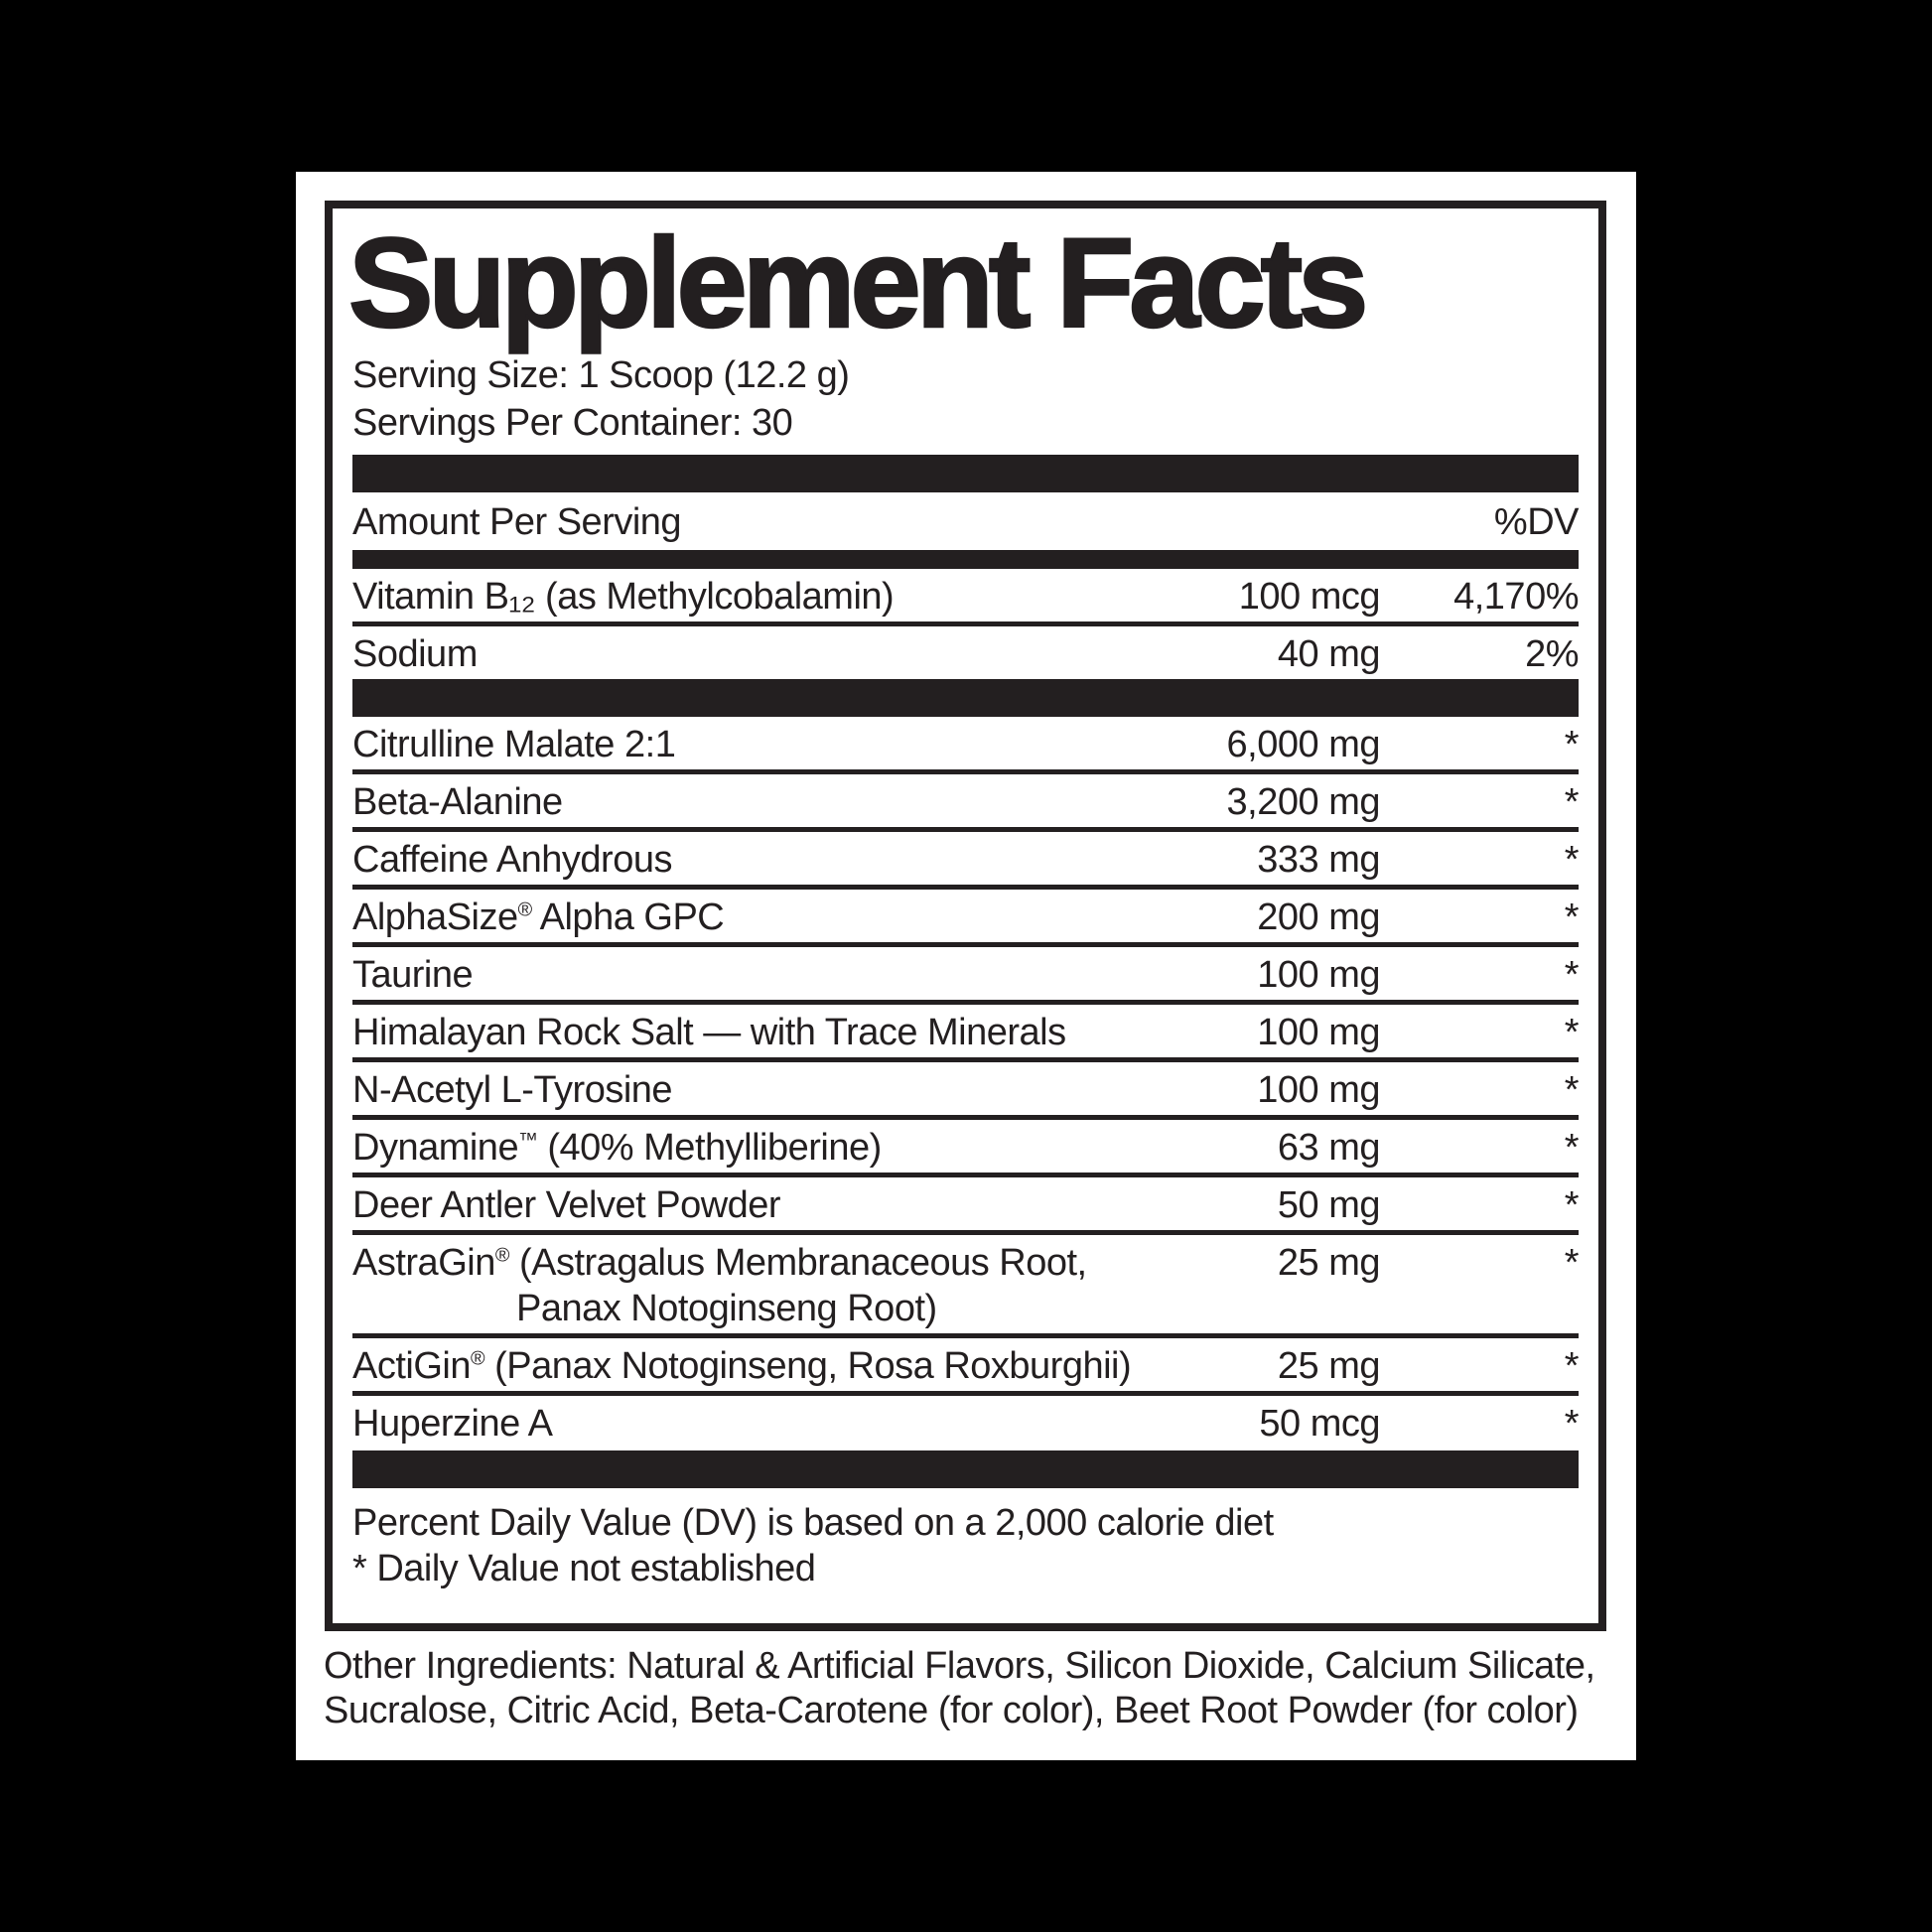 The image size is (1932, 1932). What do you see at coordinates (1319, 1424) in the screenshot?
I see `ingredient-amount: 50 mcg` at bounding box center [1319, 1424].